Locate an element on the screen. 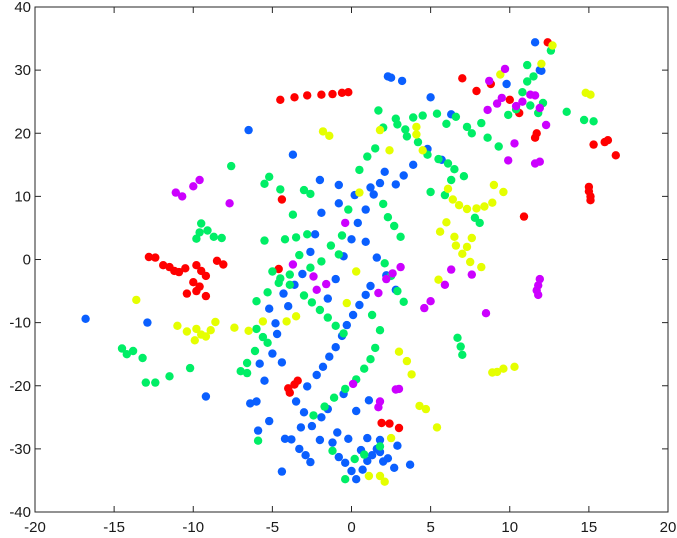 The width and height of the screenshot is (677, 538). x-tick-label: -20 is located at coordinates (35, 527).